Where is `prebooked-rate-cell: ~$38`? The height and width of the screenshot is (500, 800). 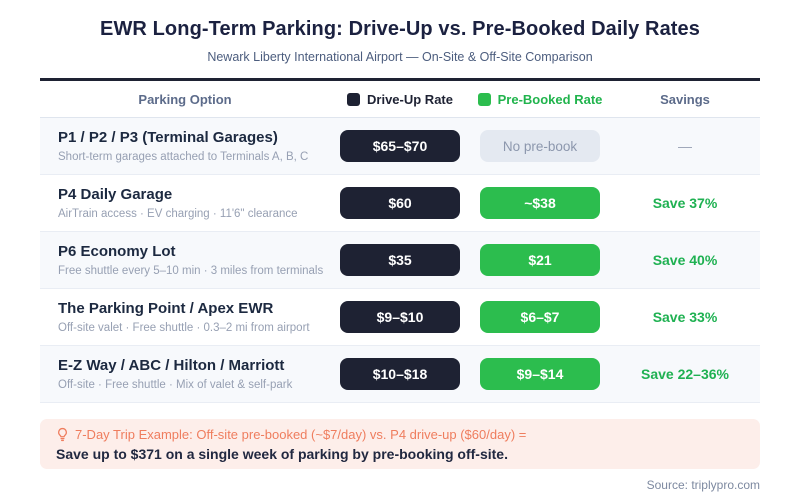
prebooked-rate-cell: ~$38 is located at coordinates (540, 203).